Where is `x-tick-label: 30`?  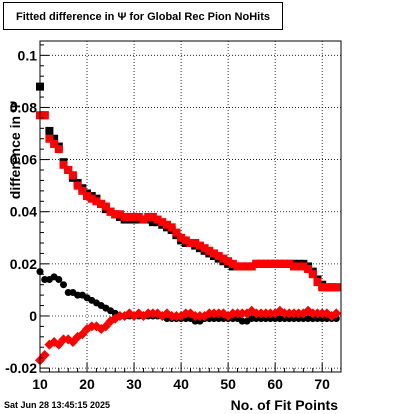
x-tick-label: 30 is located at coordinates (134, 384).